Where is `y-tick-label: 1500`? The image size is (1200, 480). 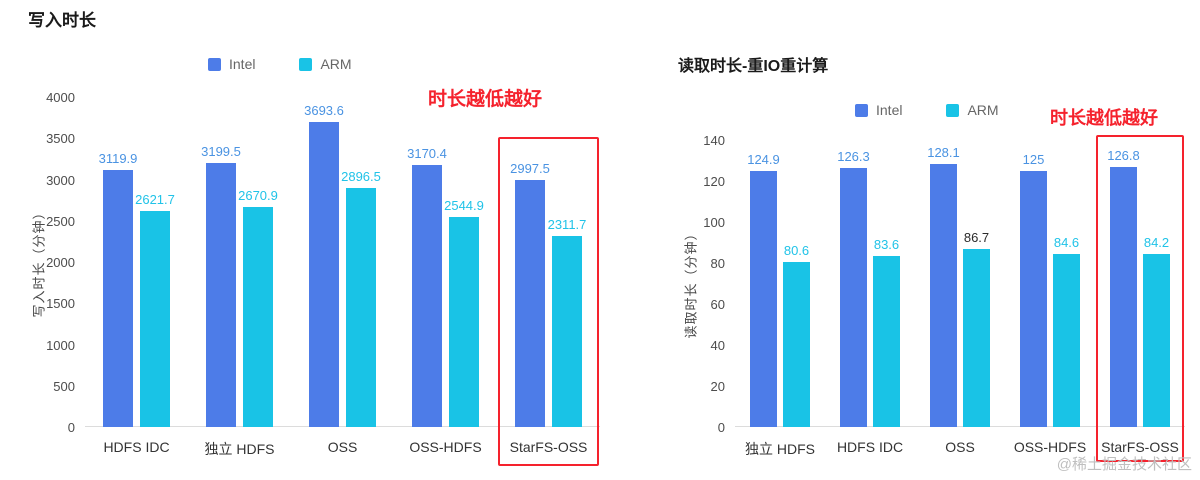
y-tick-label: 1500 is located at coordinates (60, 304).